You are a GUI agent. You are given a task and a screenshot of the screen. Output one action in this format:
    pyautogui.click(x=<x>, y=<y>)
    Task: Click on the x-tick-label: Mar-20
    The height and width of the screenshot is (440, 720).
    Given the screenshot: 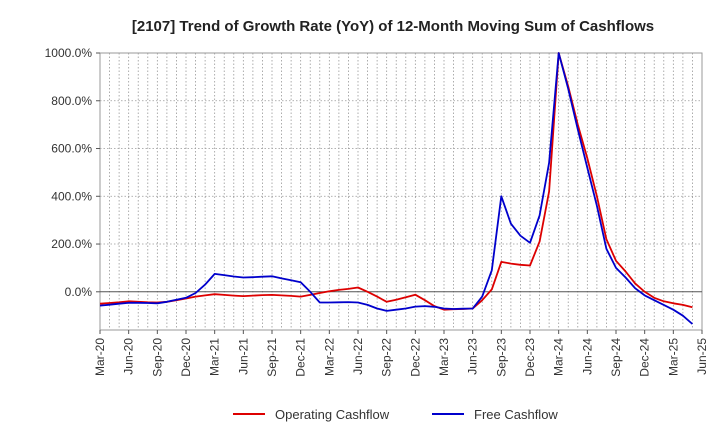 What is the action you would take?
    pyautogui.click(x=100, y=357)
    